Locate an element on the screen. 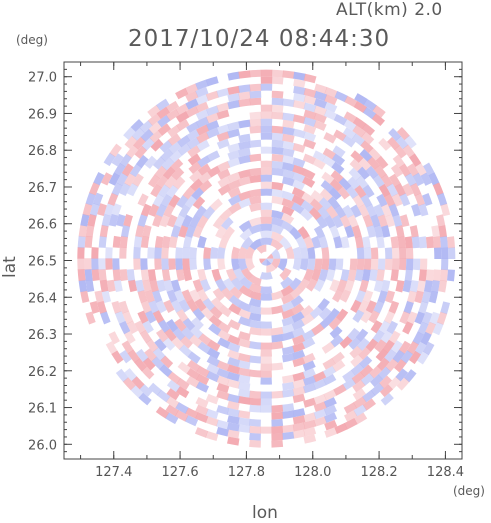  y-tick-label: 26.9 is located at coordinates (42, 114).